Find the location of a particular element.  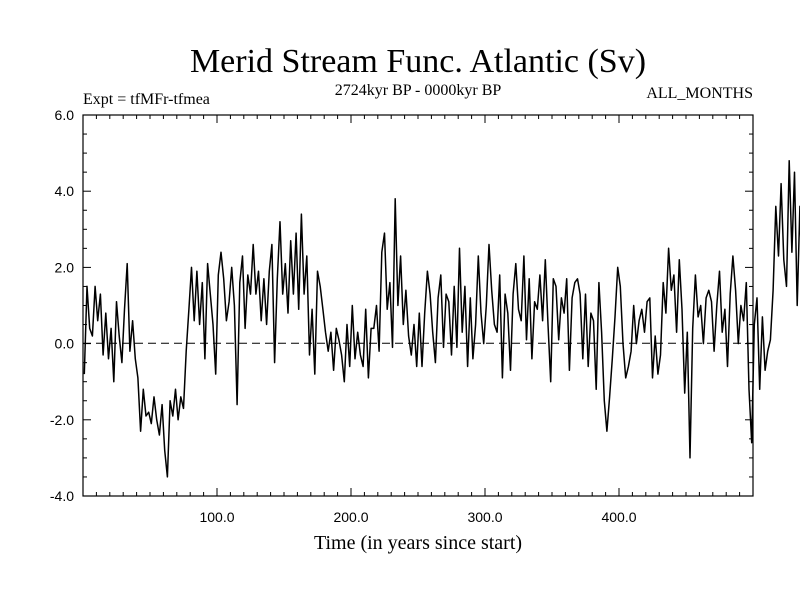

chart-title: Merid Stream Func. Atlantic (Sv) is located at coordinates (418, 61).